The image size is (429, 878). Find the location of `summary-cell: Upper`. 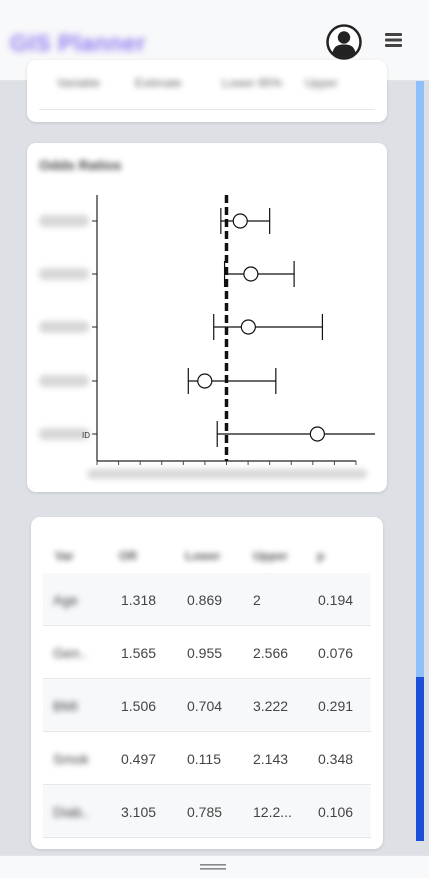

summary-cell: Upper is located at coordinates (321, 83).